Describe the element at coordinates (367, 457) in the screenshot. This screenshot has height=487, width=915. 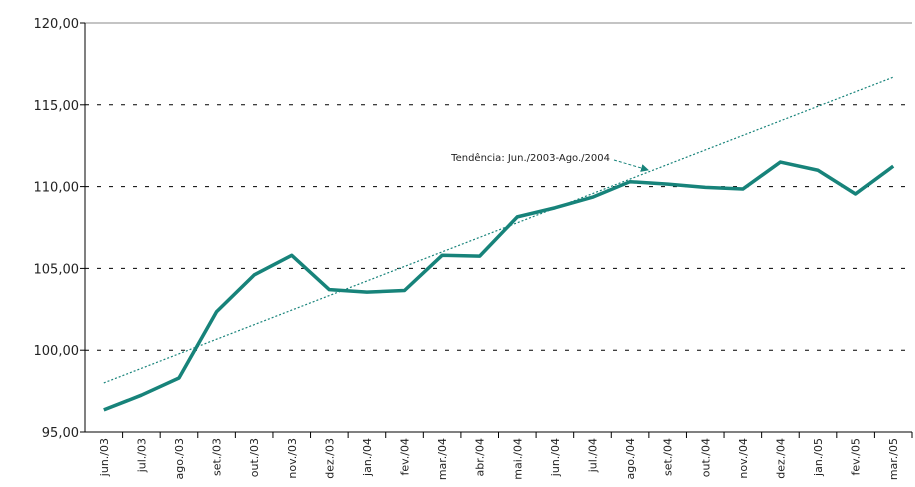
I see `x-tick-label: jan./04` at that location.